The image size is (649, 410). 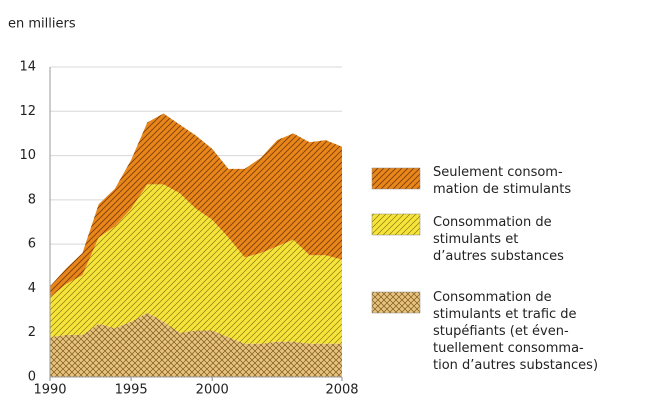 What do you see at coordinates (27, 111) in the screenshot?
I see `y-tick-label: 12` at bounding box center [27, 111].